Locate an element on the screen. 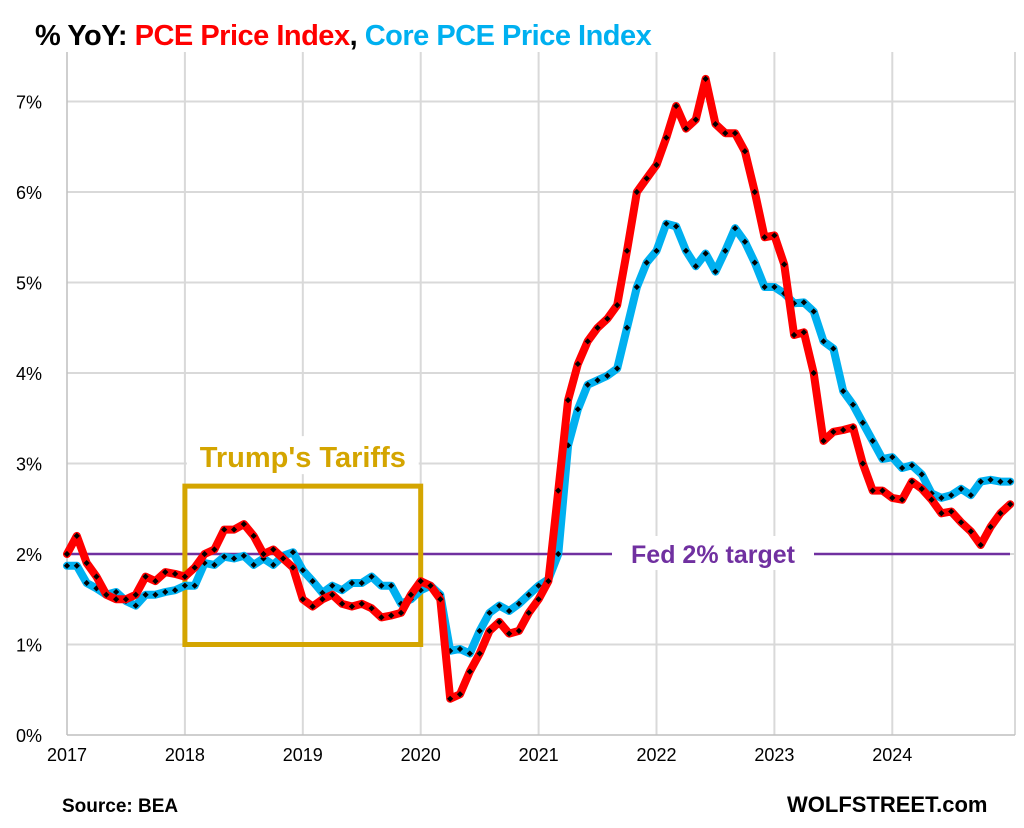 The height and width of the screenshot is (828, 1024). x-tick-label: 2017 is located at coordinates (67, 755).